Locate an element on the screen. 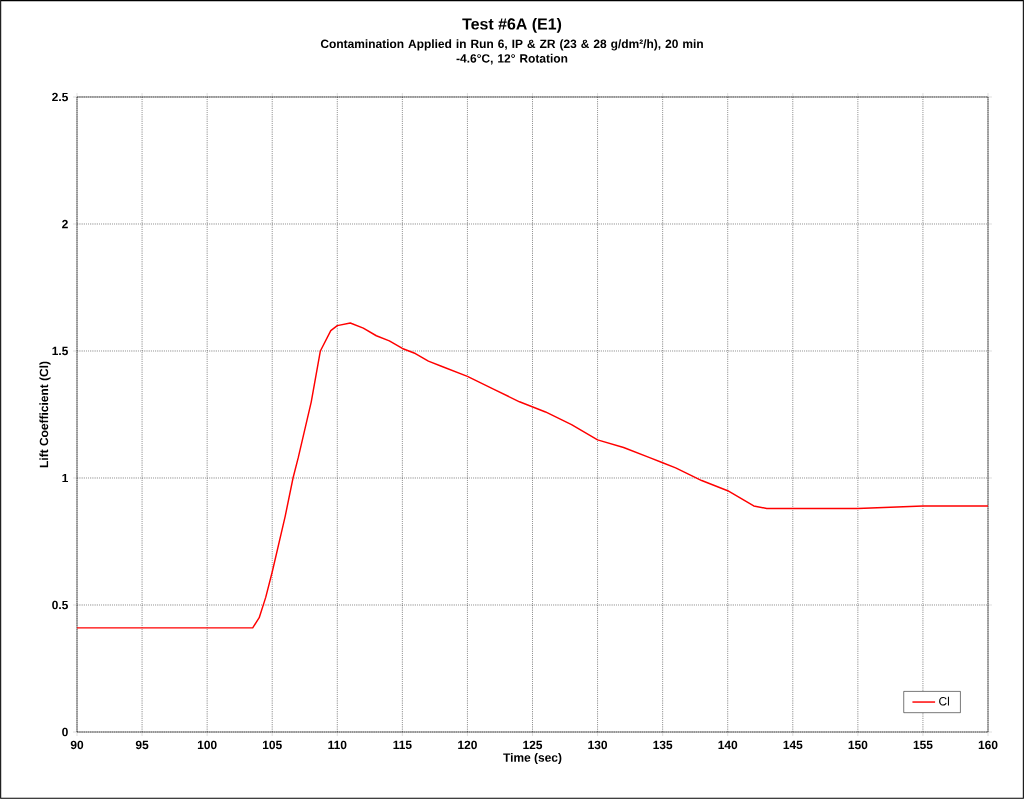 The height and width of the screenshot is (799, 1024). x-tick-label: 95 is located at coordinates (142, 745).